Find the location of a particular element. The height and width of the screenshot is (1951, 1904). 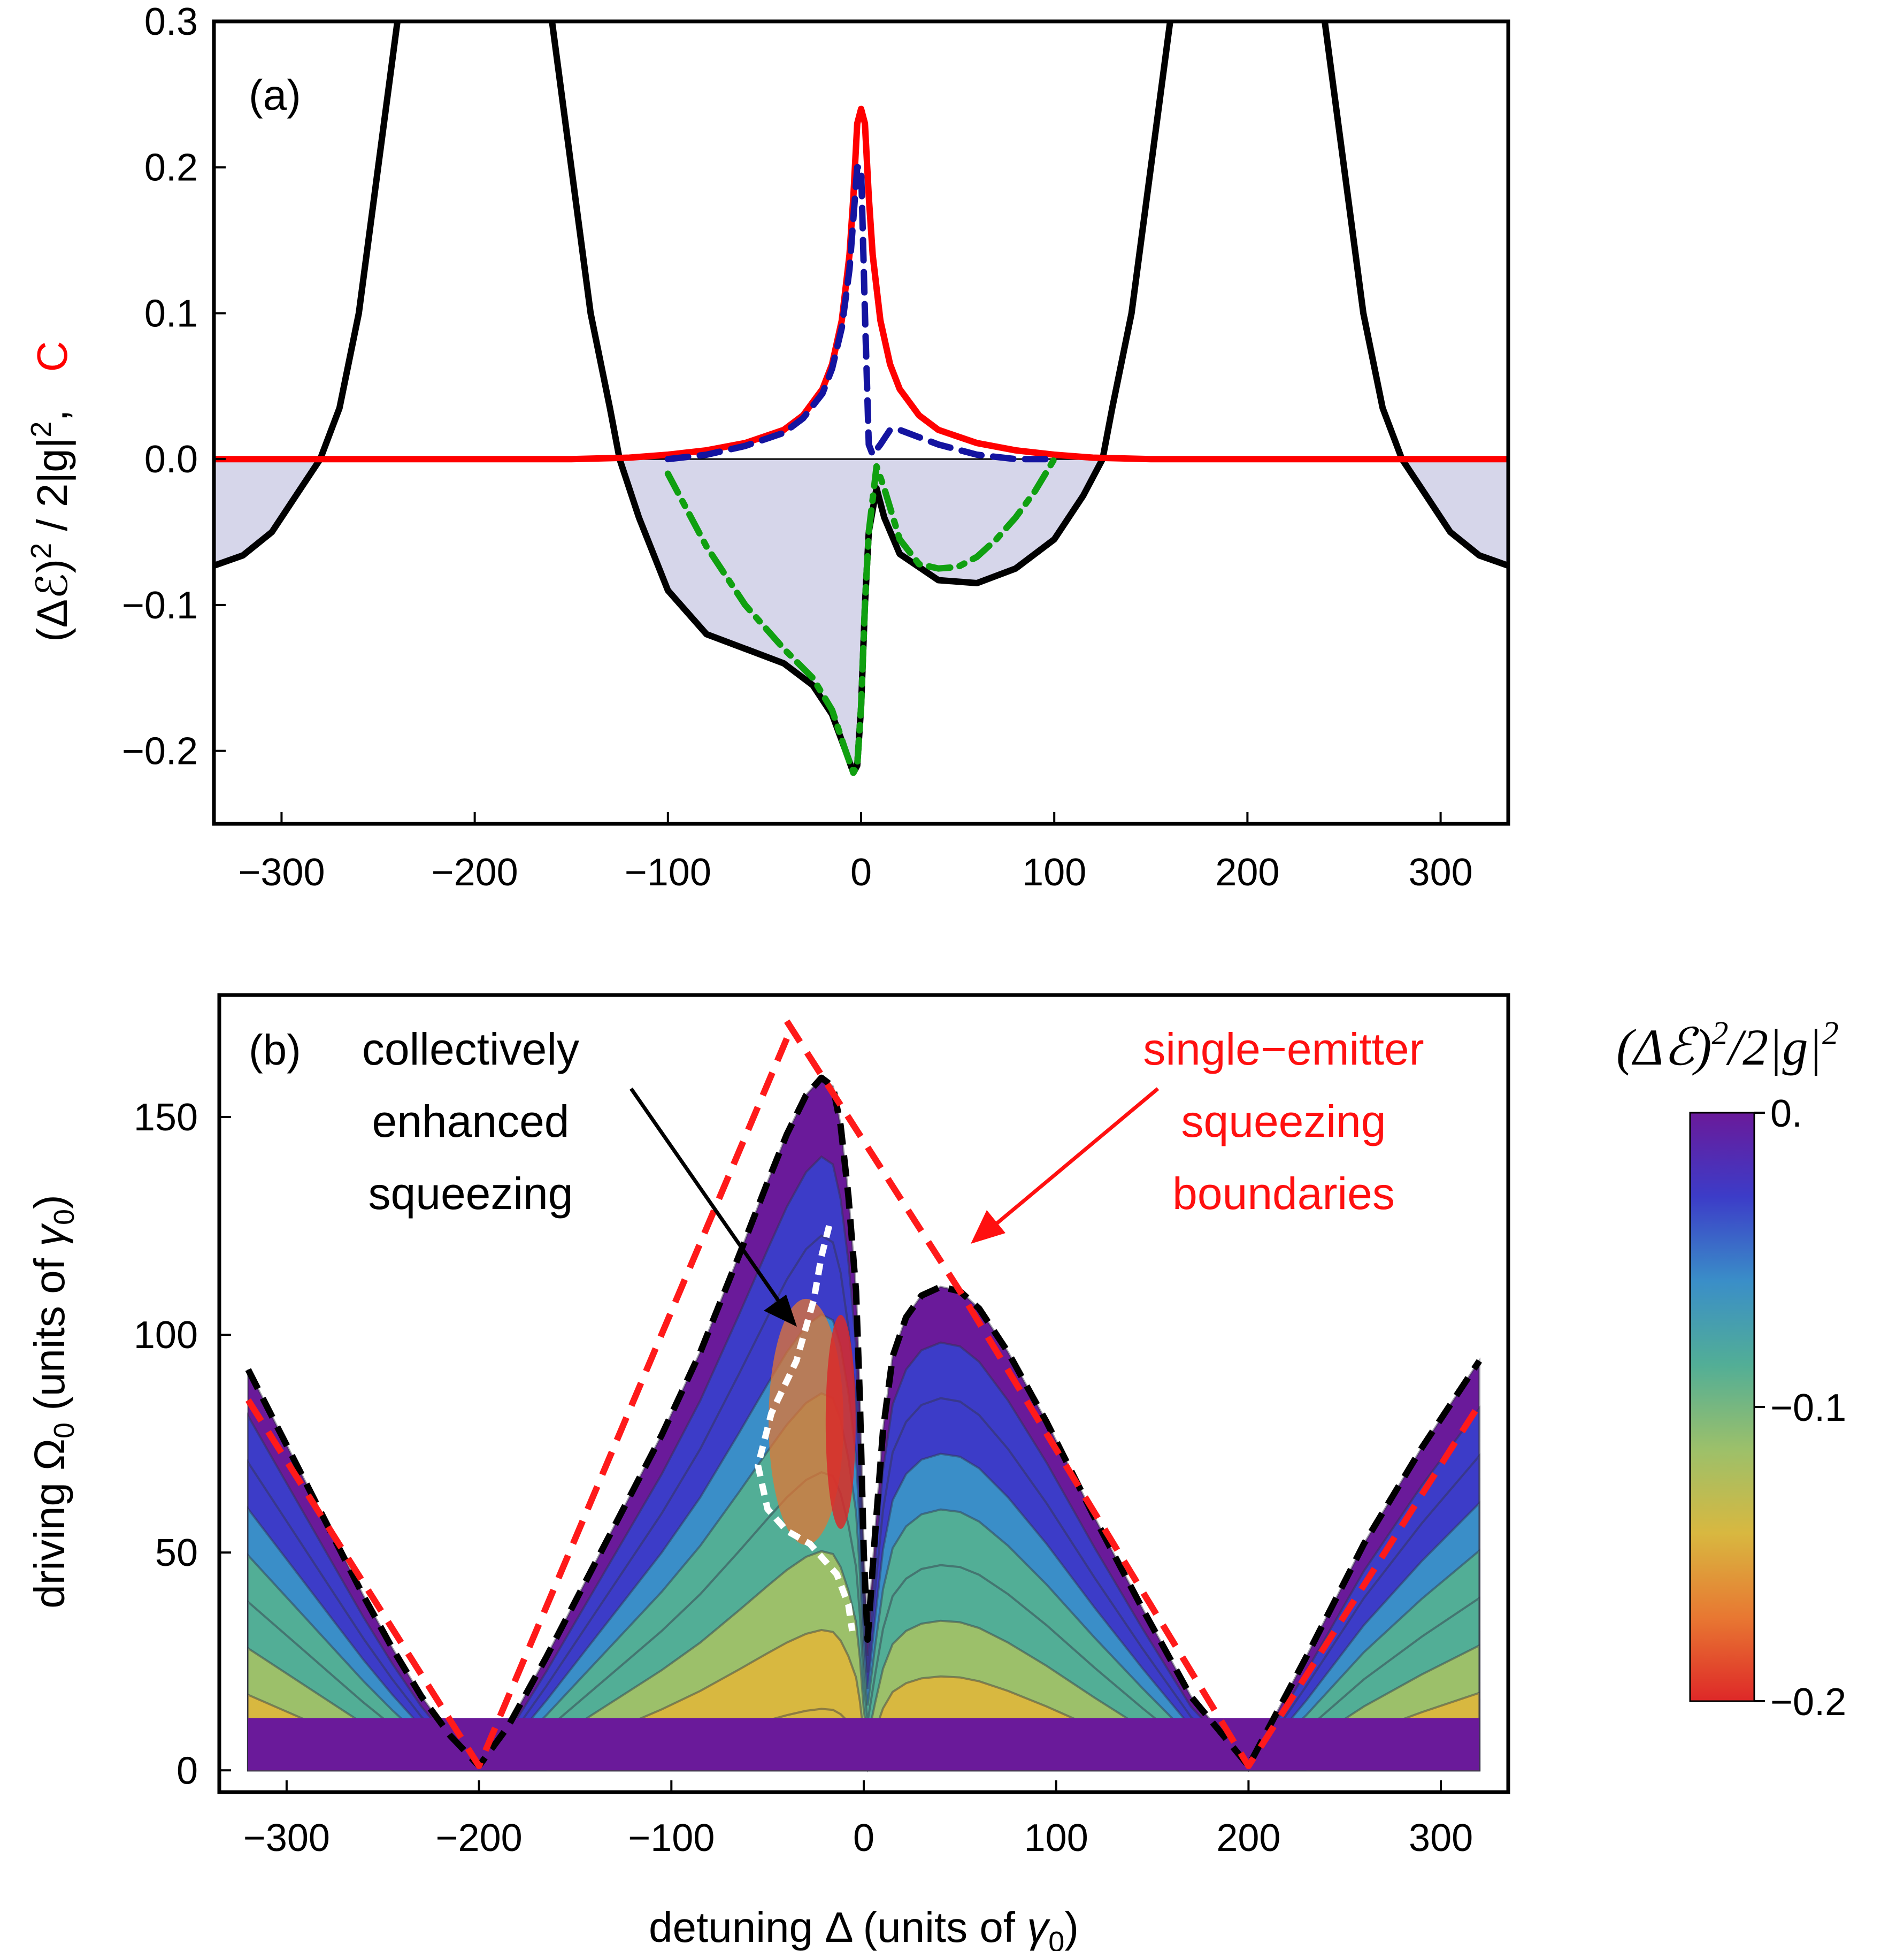

panel-b-xlabel: detuning Δ (units of γ0) is located at coordinates (864, 1927).